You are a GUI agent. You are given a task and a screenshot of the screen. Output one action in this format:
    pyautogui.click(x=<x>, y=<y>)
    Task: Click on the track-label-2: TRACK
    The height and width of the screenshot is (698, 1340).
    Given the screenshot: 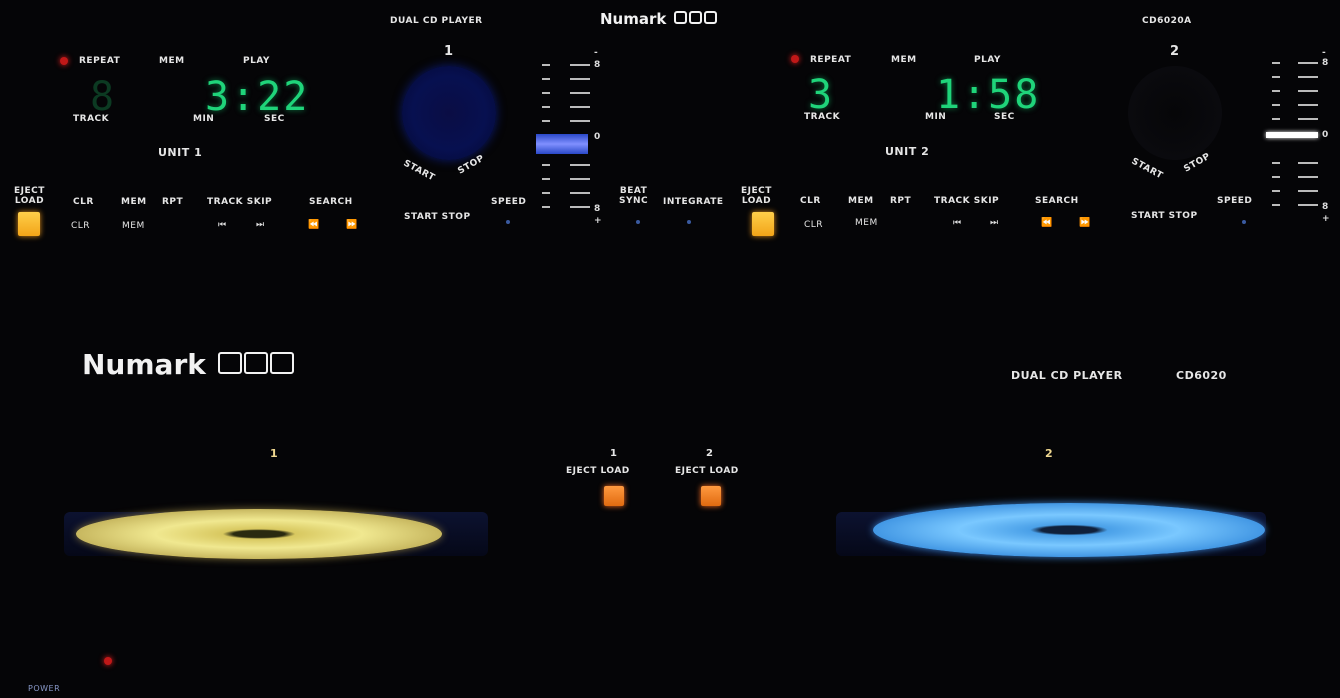 What is the action you would take?
    pyautogui.click(x=822, y=117)
    